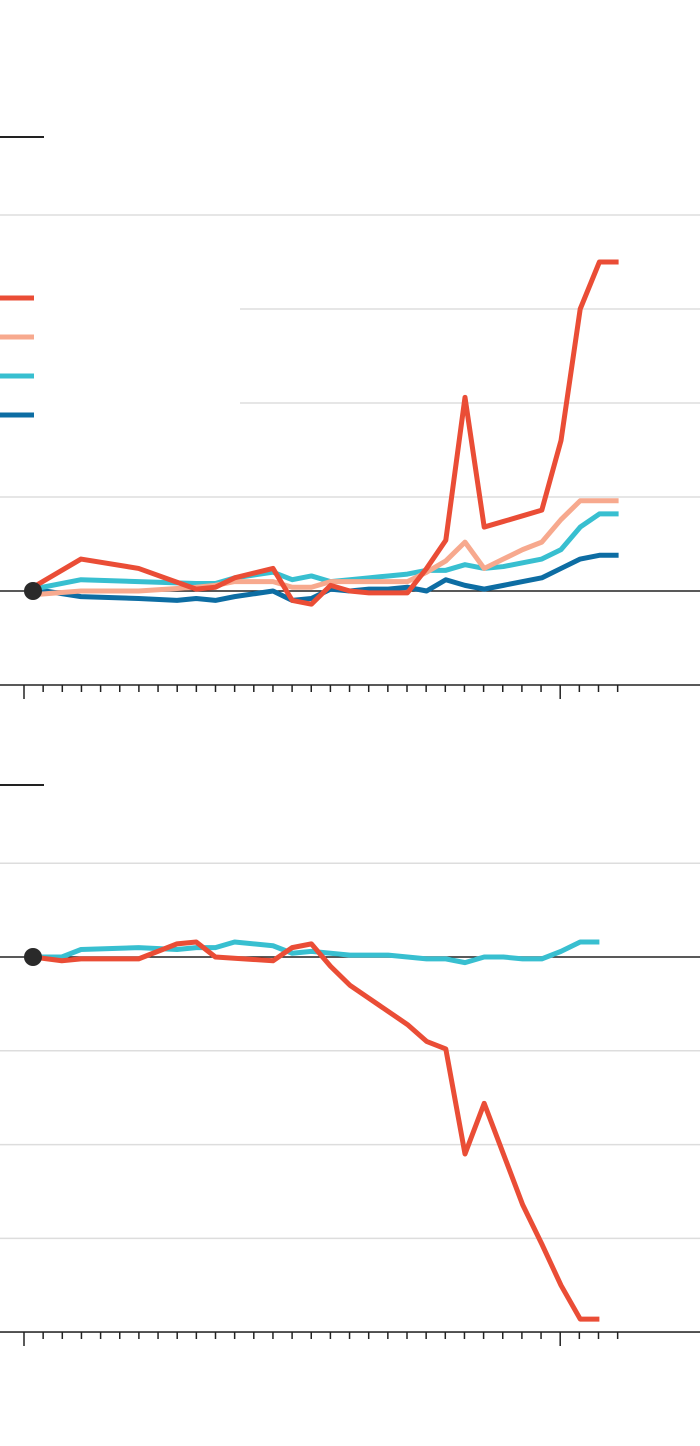  Describe the element at coordinates (17, 356) in the screenshot. I see `chart-1-legend` at that location.